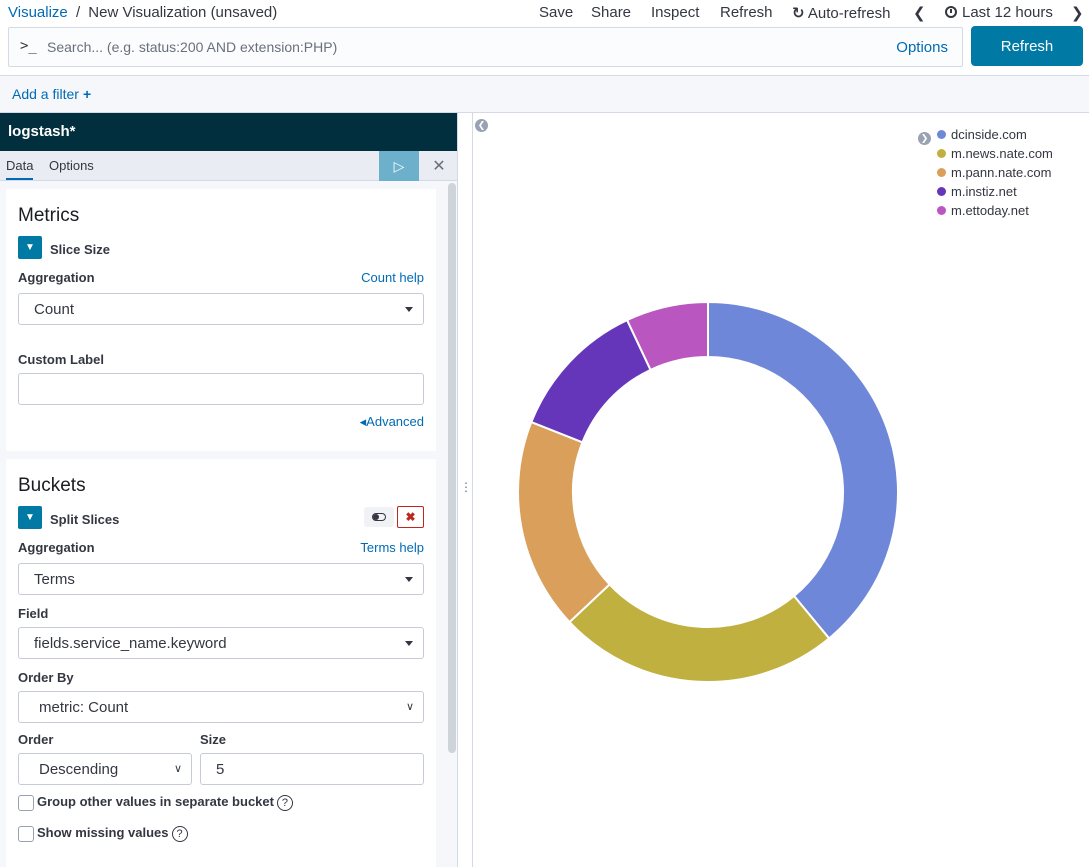 The image size is (1089, 867). I want to click on chevron-left-icon: ❮, so click(919, 13).